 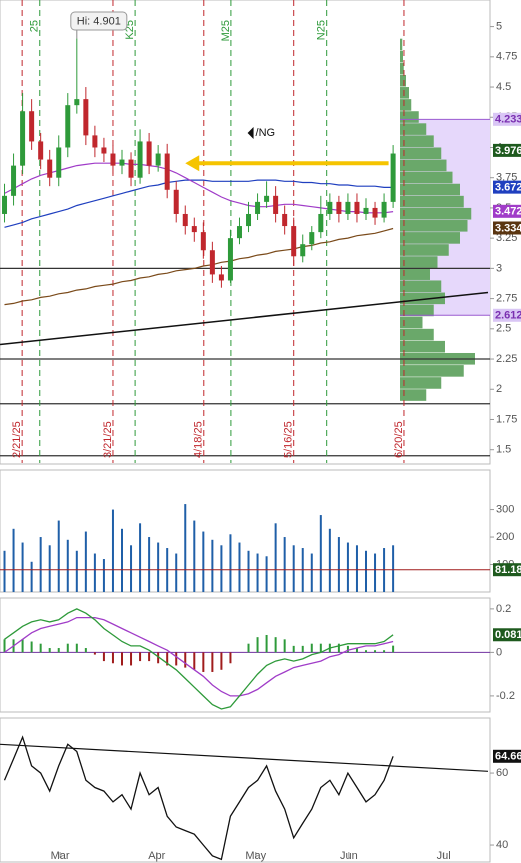 I want to click on y-tick-label: 0, so click(x=499, y=652).